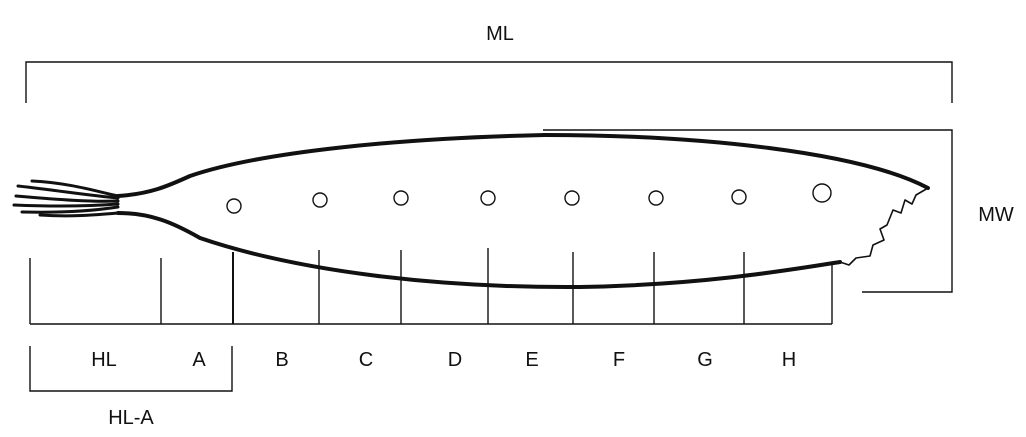 The width and height of the screenshot is (1026, 437). I want to click on segment-labels: HL A B C D E F G H, so click(443, 360).